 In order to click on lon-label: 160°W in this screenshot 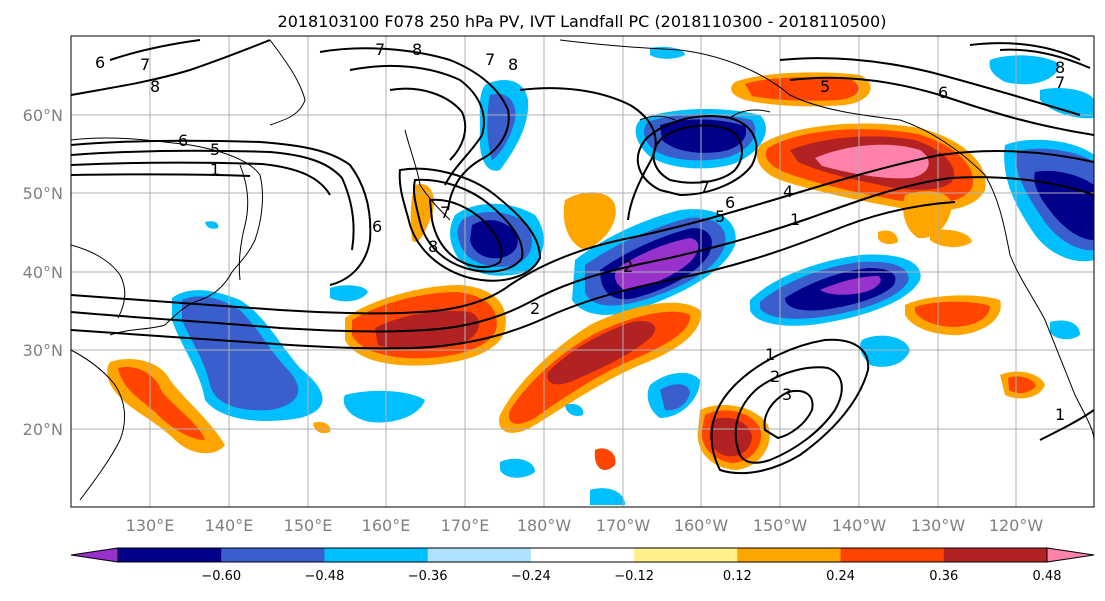, I will do `click(701, 525)`.